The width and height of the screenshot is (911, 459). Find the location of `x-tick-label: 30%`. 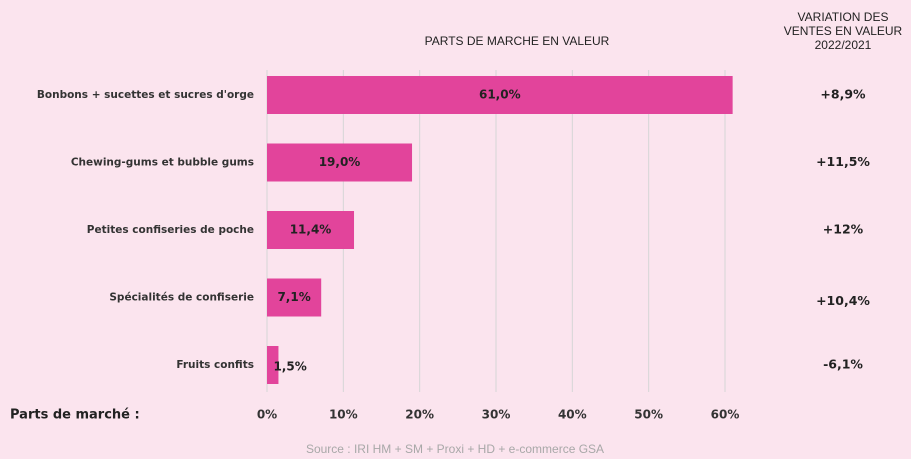

x-tick-label: 30% is located at coordinates (496, 415).